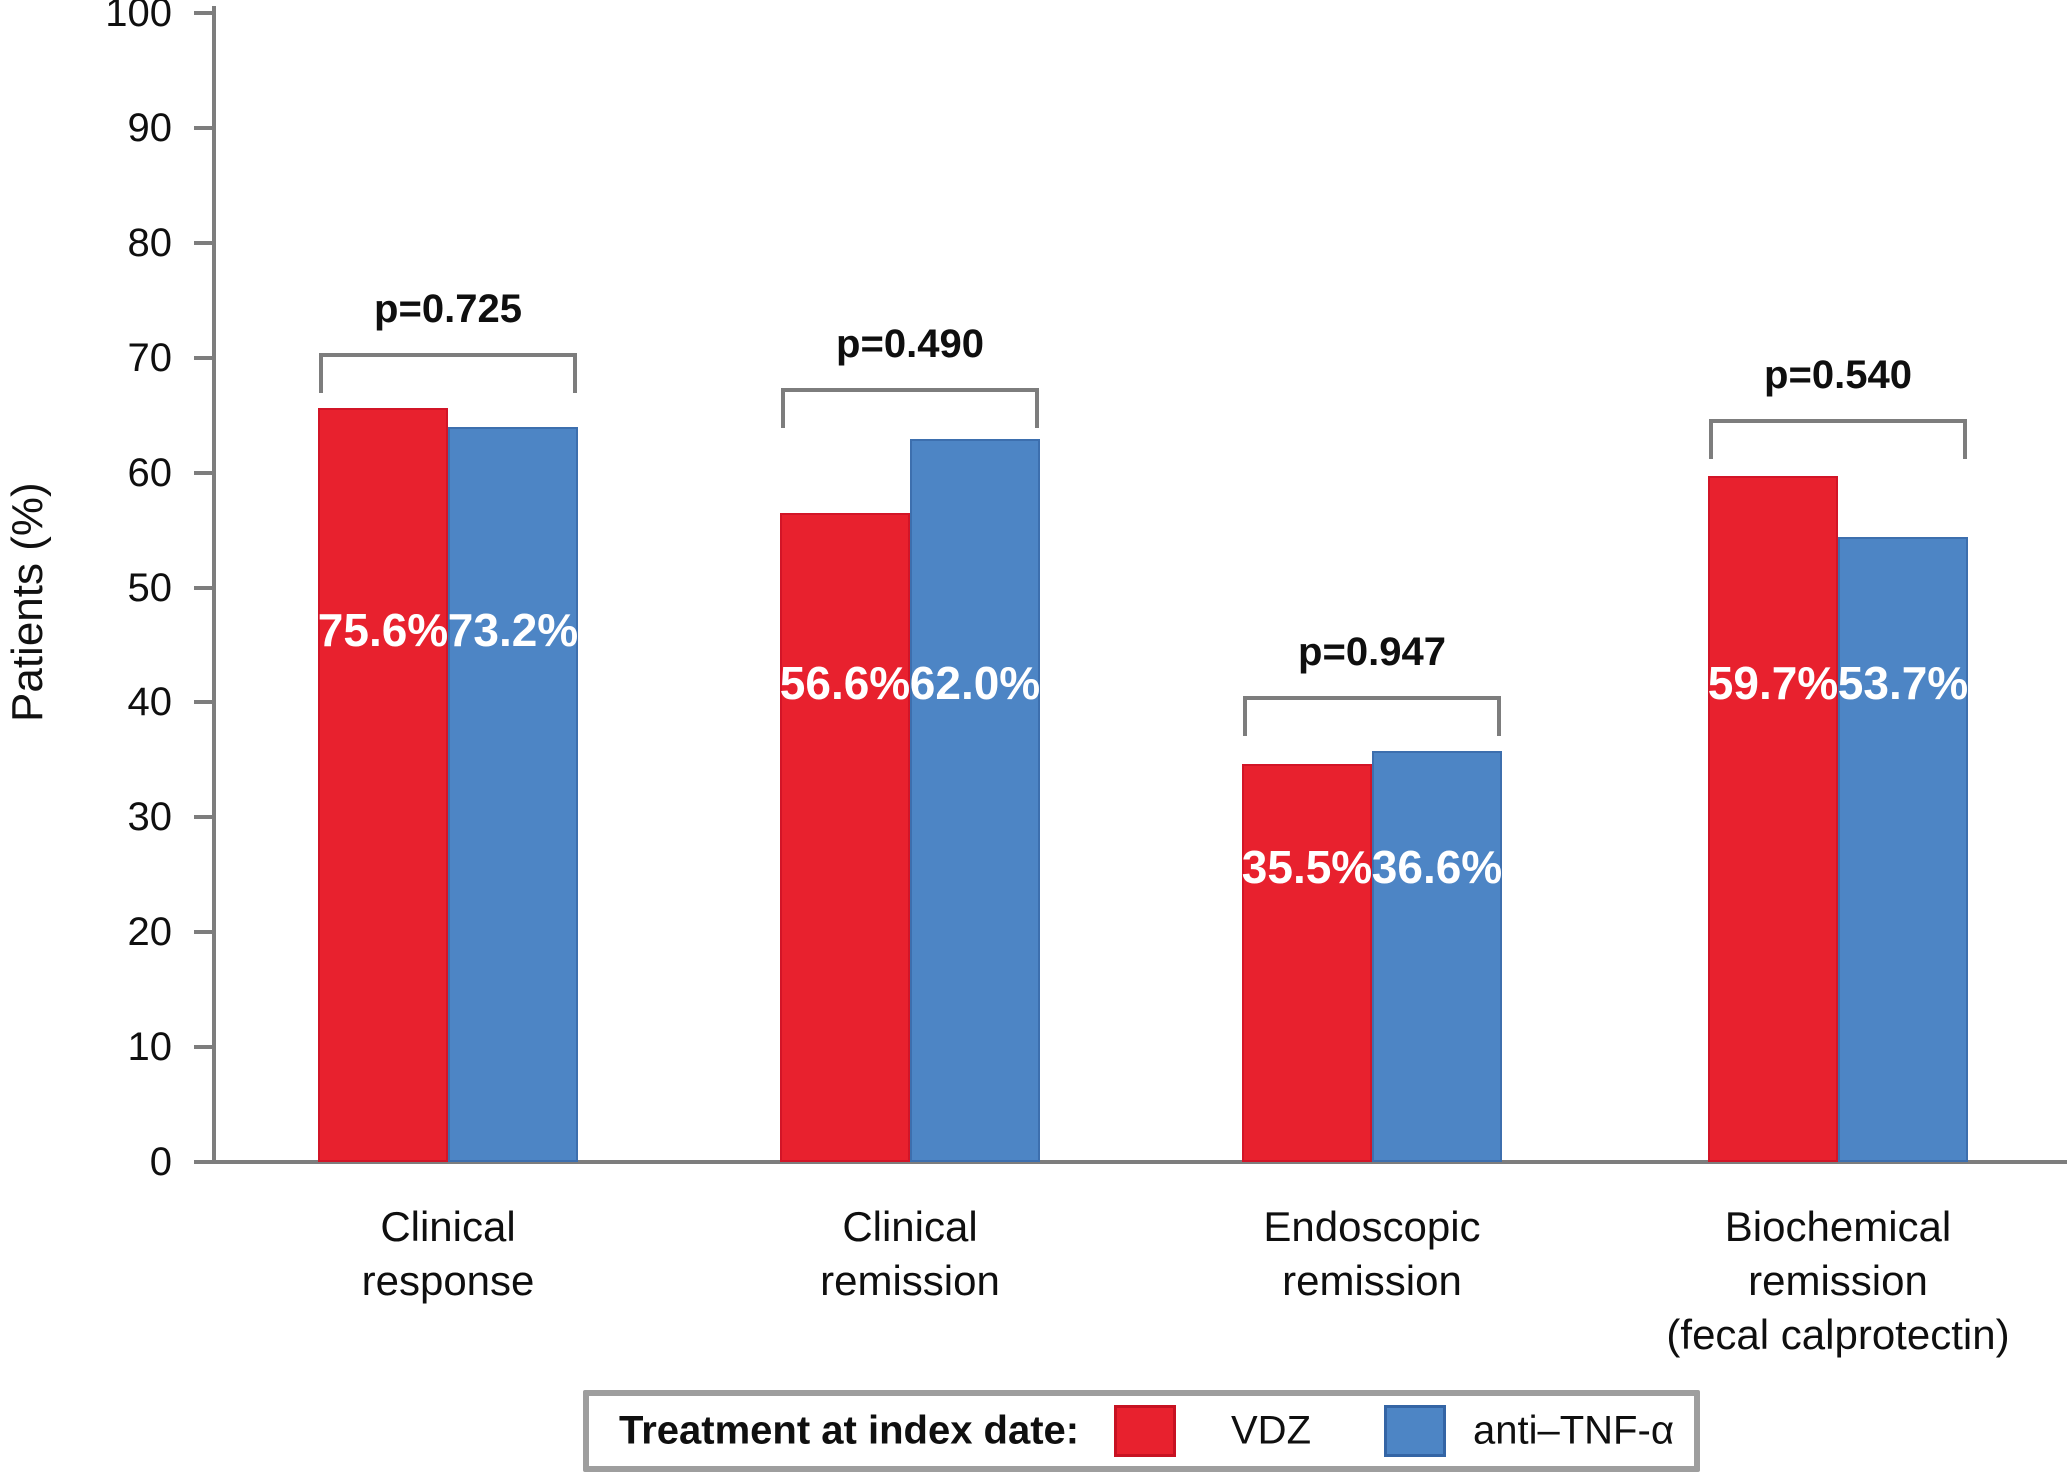 Image resolution: width=2067 pixels, height=1475 pixels. Describe the element at coordinates (448, 309) in the screenshot. I see `p-value-clinical-response: p=0.725` at that location.